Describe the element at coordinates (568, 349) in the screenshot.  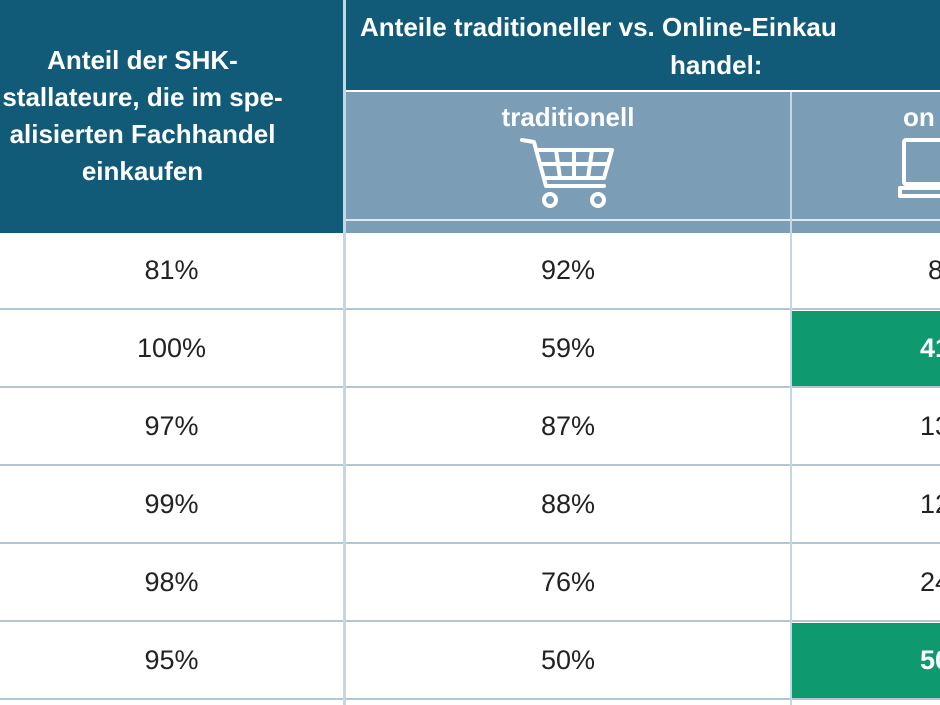
I see `table-cell: 59%` at that location.